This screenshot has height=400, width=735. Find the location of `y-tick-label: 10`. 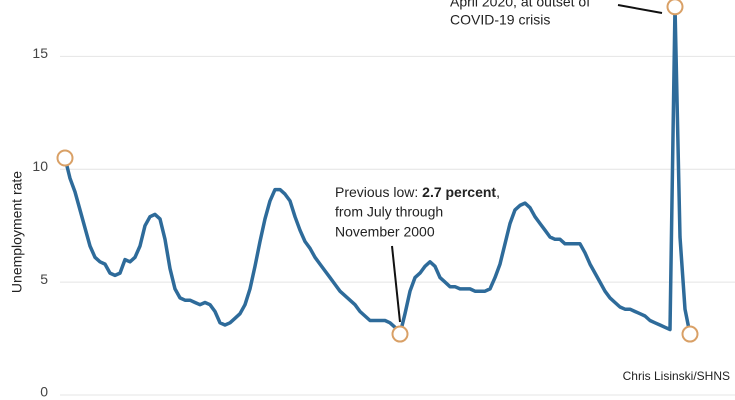

y-tick-label: 10 is located at coordinates (40, 166).